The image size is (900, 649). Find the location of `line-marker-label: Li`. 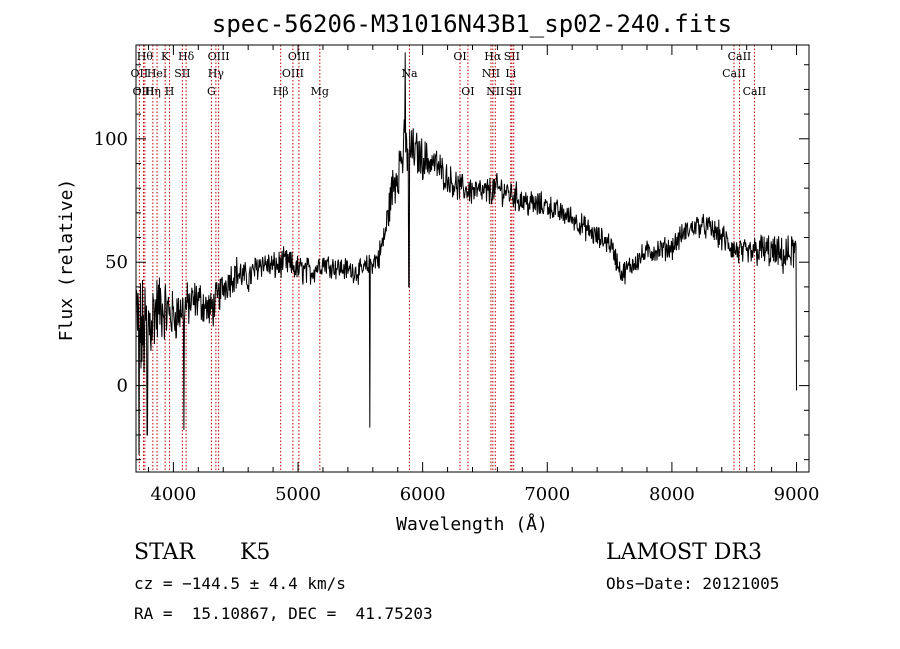

line-marker-label: Li is located at coordinates (510, 73).